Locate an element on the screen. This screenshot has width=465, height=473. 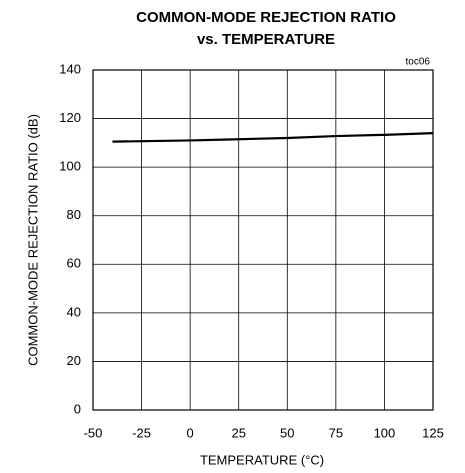
annotation: toc06 is located at coordinates (418, 62).